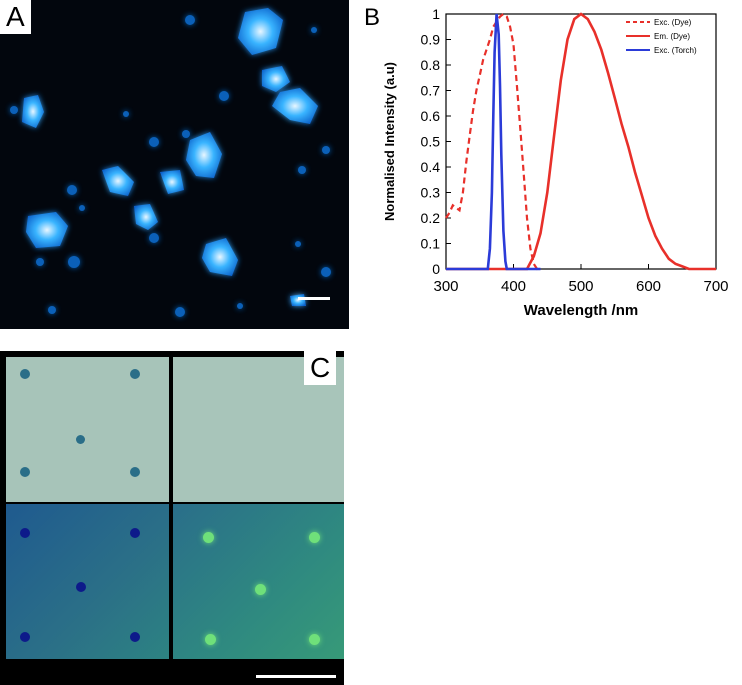 This screenshot has height=685, width=742. I want to click on y-tick-label: 0.9, so click(431, 40).